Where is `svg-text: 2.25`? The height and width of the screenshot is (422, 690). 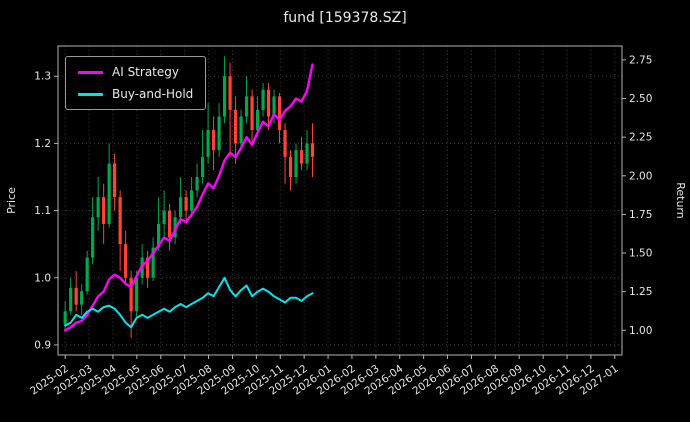
svg-text: 2.25 is located at coordinates (640, 138).